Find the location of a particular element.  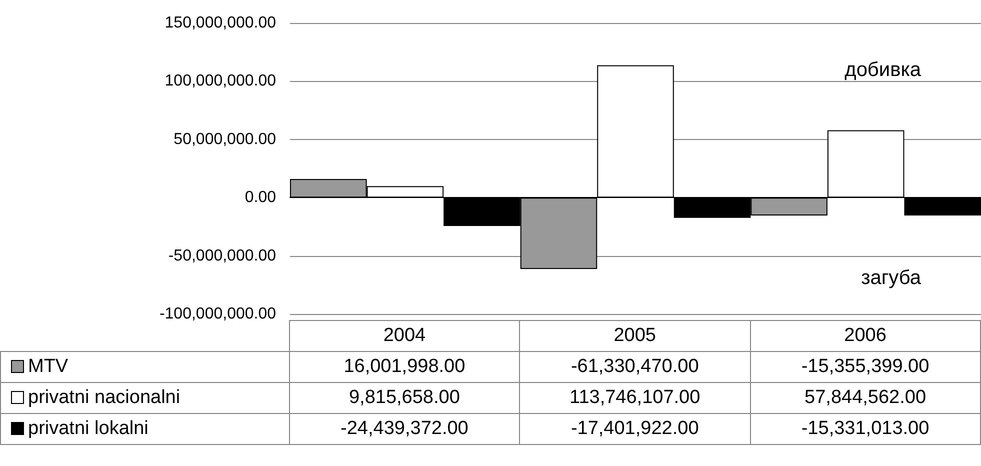

y-tick-label: -100,000,000.00 is located at coordinates (217, 314).